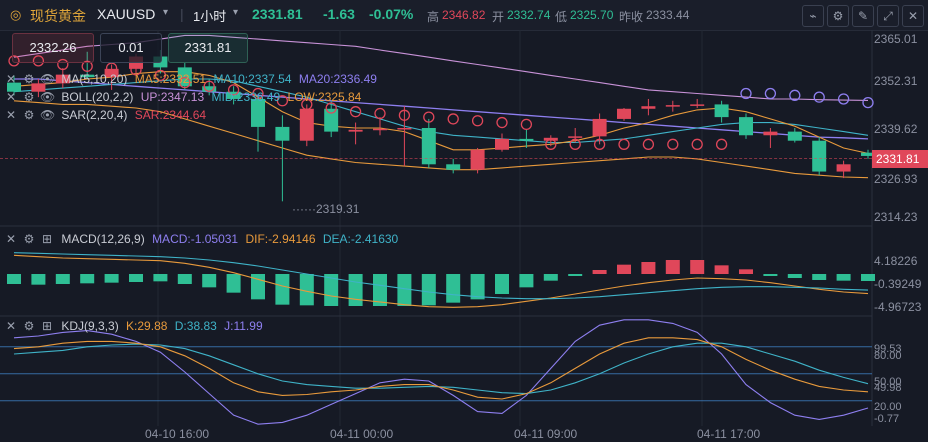 The image size is (928, 442). I want to click on time-axis-label: 04-11 09:00, so click(546, 434).